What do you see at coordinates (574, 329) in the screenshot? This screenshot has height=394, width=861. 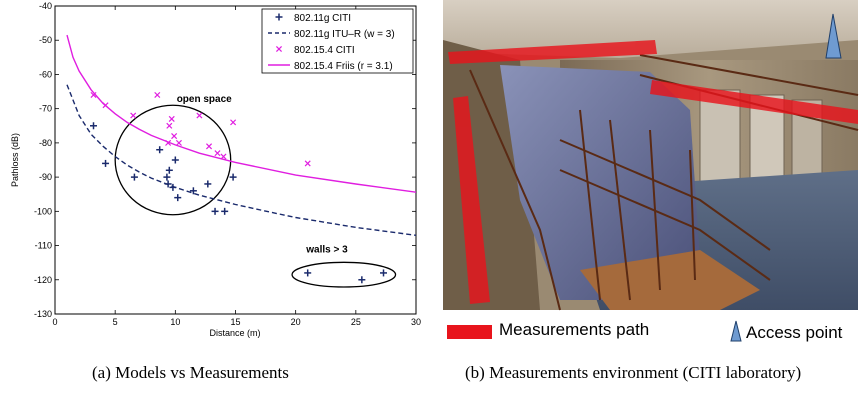 I see `measurement-path-label: Measurements path` at bounding box center [574, 329].